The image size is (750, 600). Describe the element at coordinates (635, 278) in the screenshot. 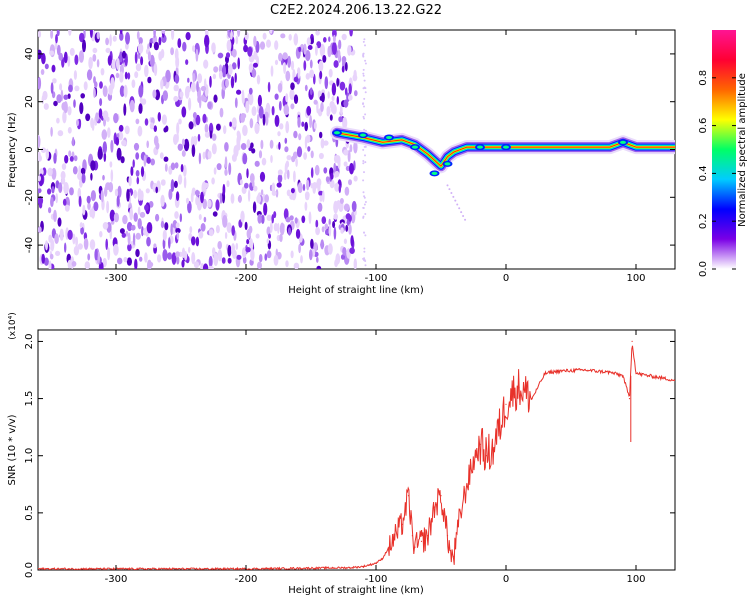

I see `x-tick-label: 100` at that location.